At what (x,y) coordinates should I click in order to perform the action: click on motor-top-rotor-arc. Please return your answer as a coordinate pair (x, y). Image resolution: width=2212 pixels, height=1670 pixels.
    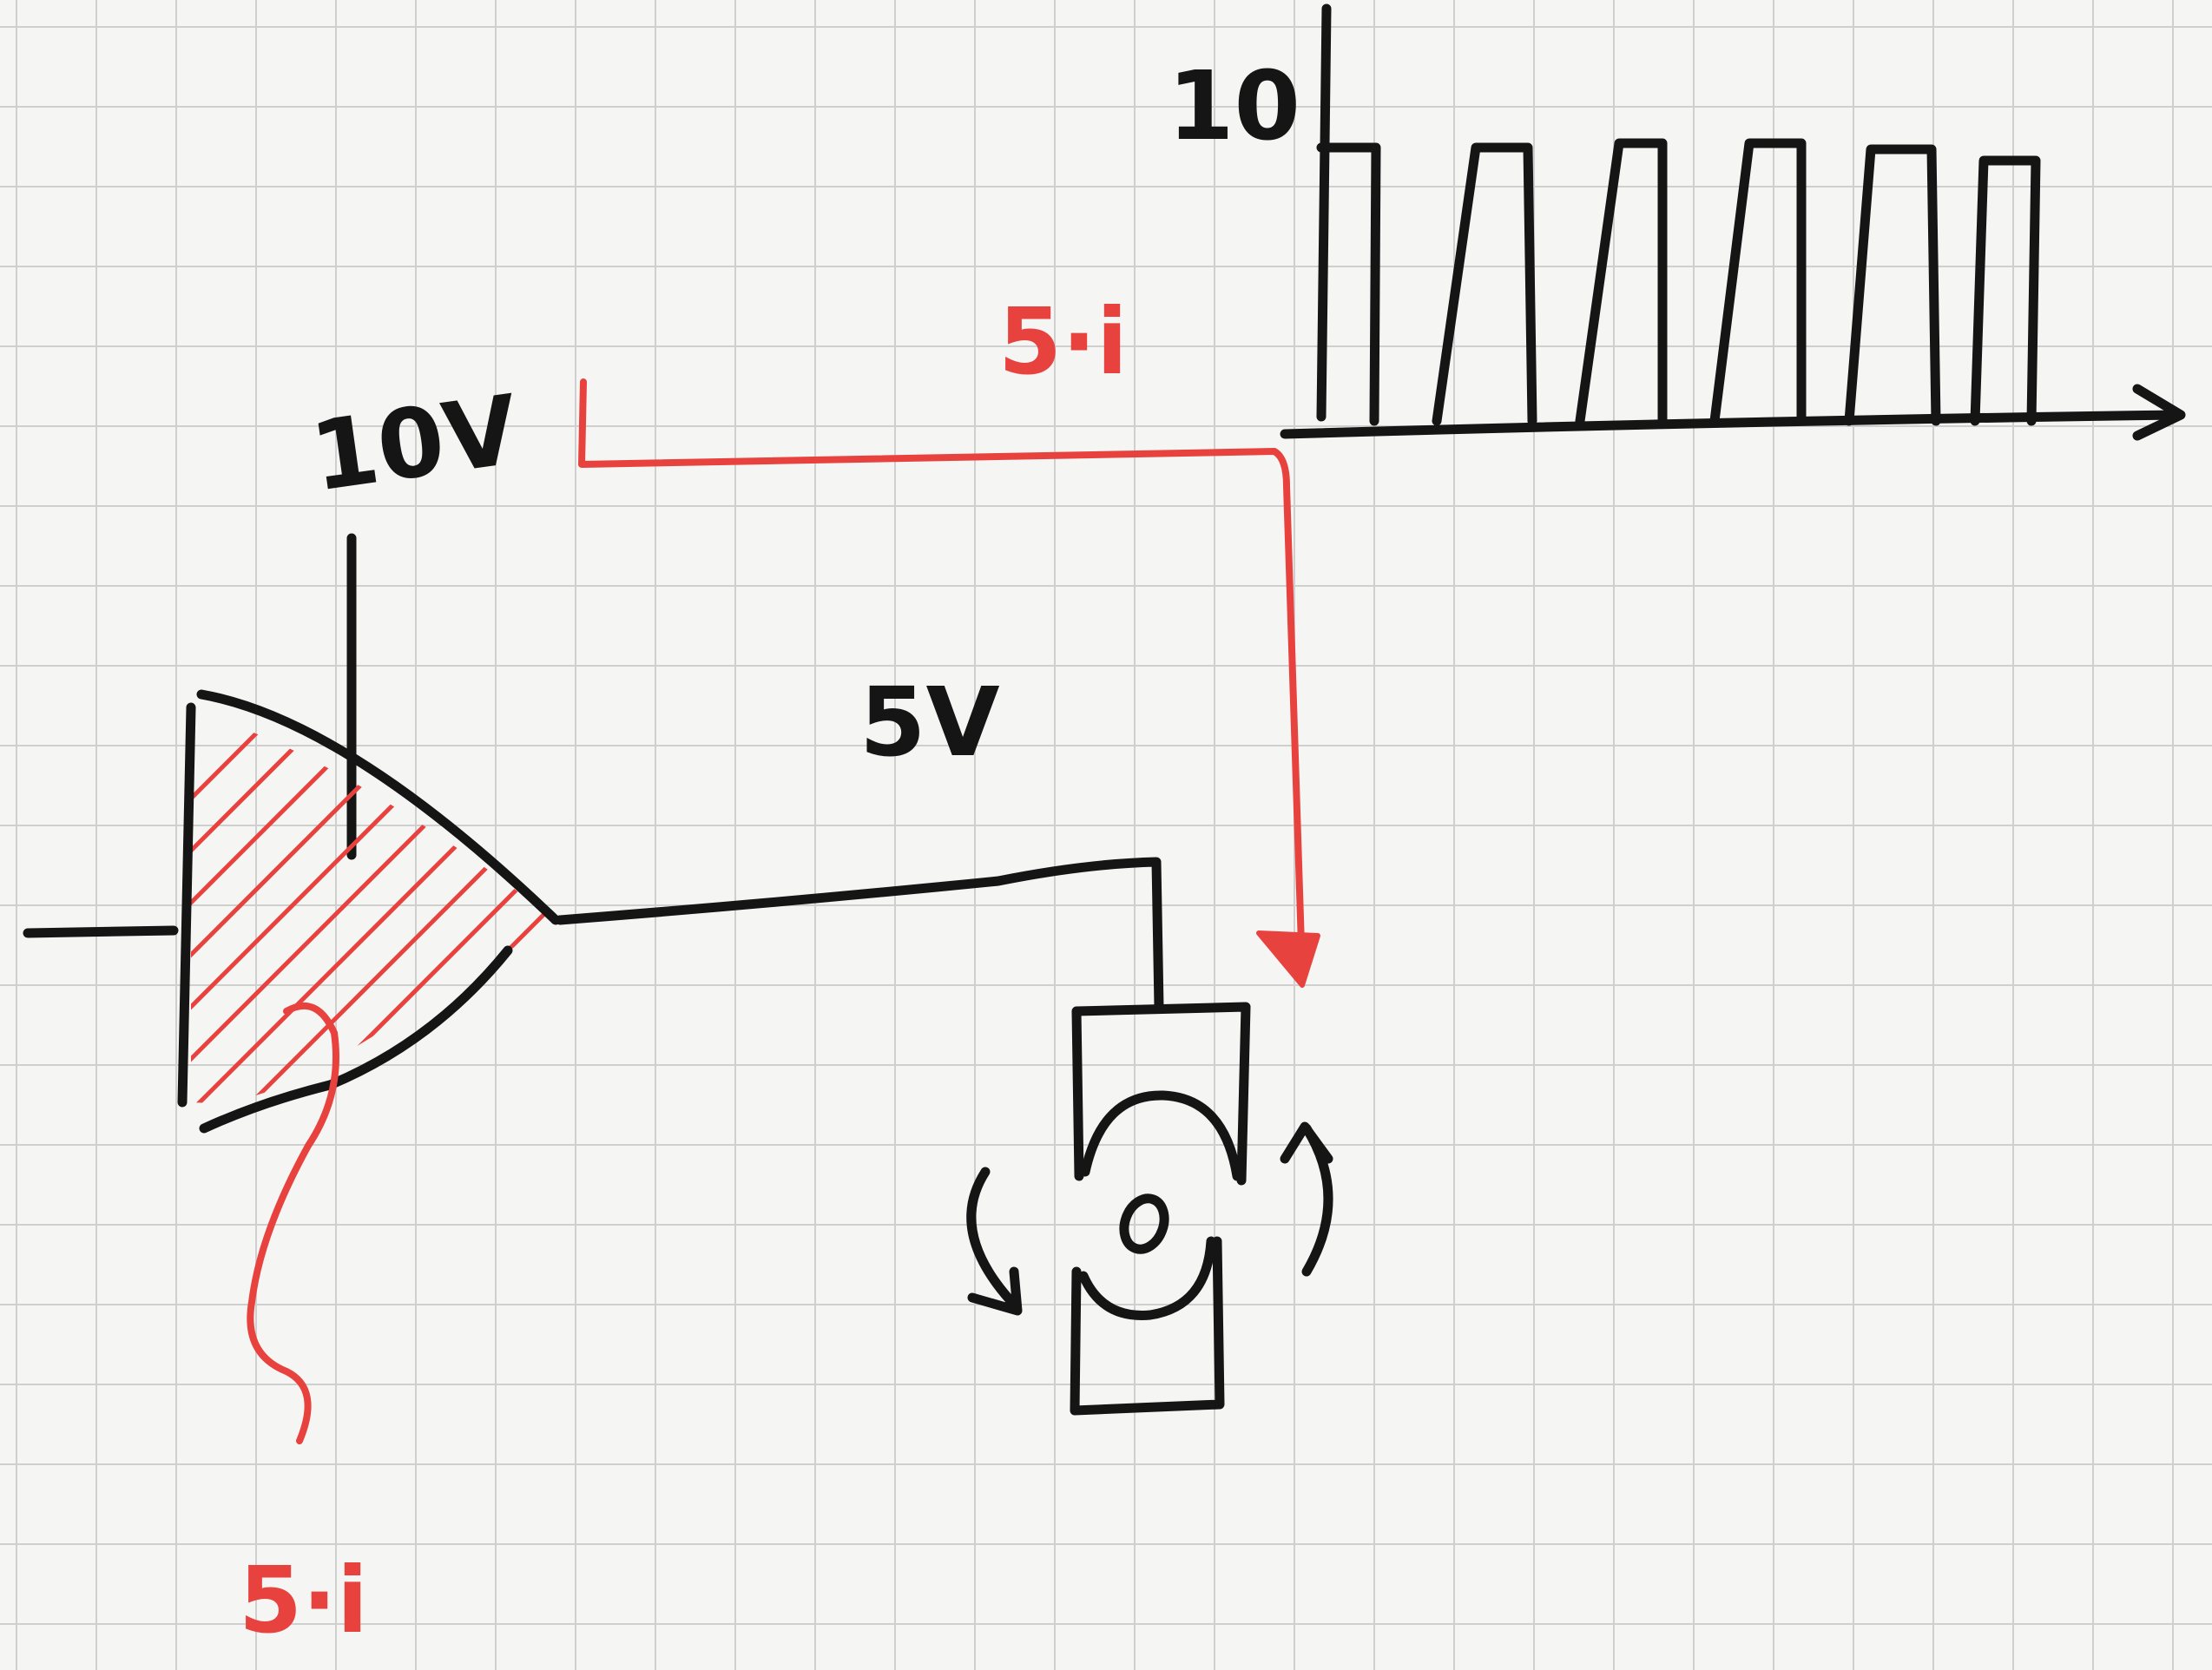
    Looking at the image, I should click on (1161, 1135).